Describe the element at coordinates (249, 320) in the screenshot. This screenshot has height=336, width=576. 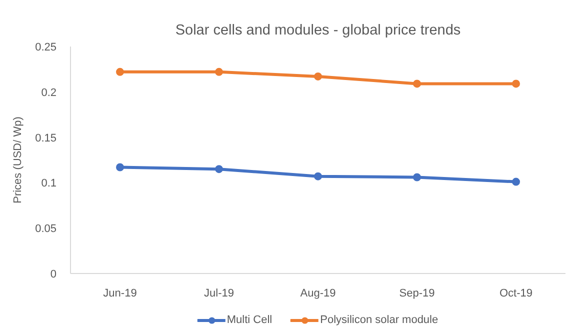
I see `legend-label: Multi Cell` at that location.